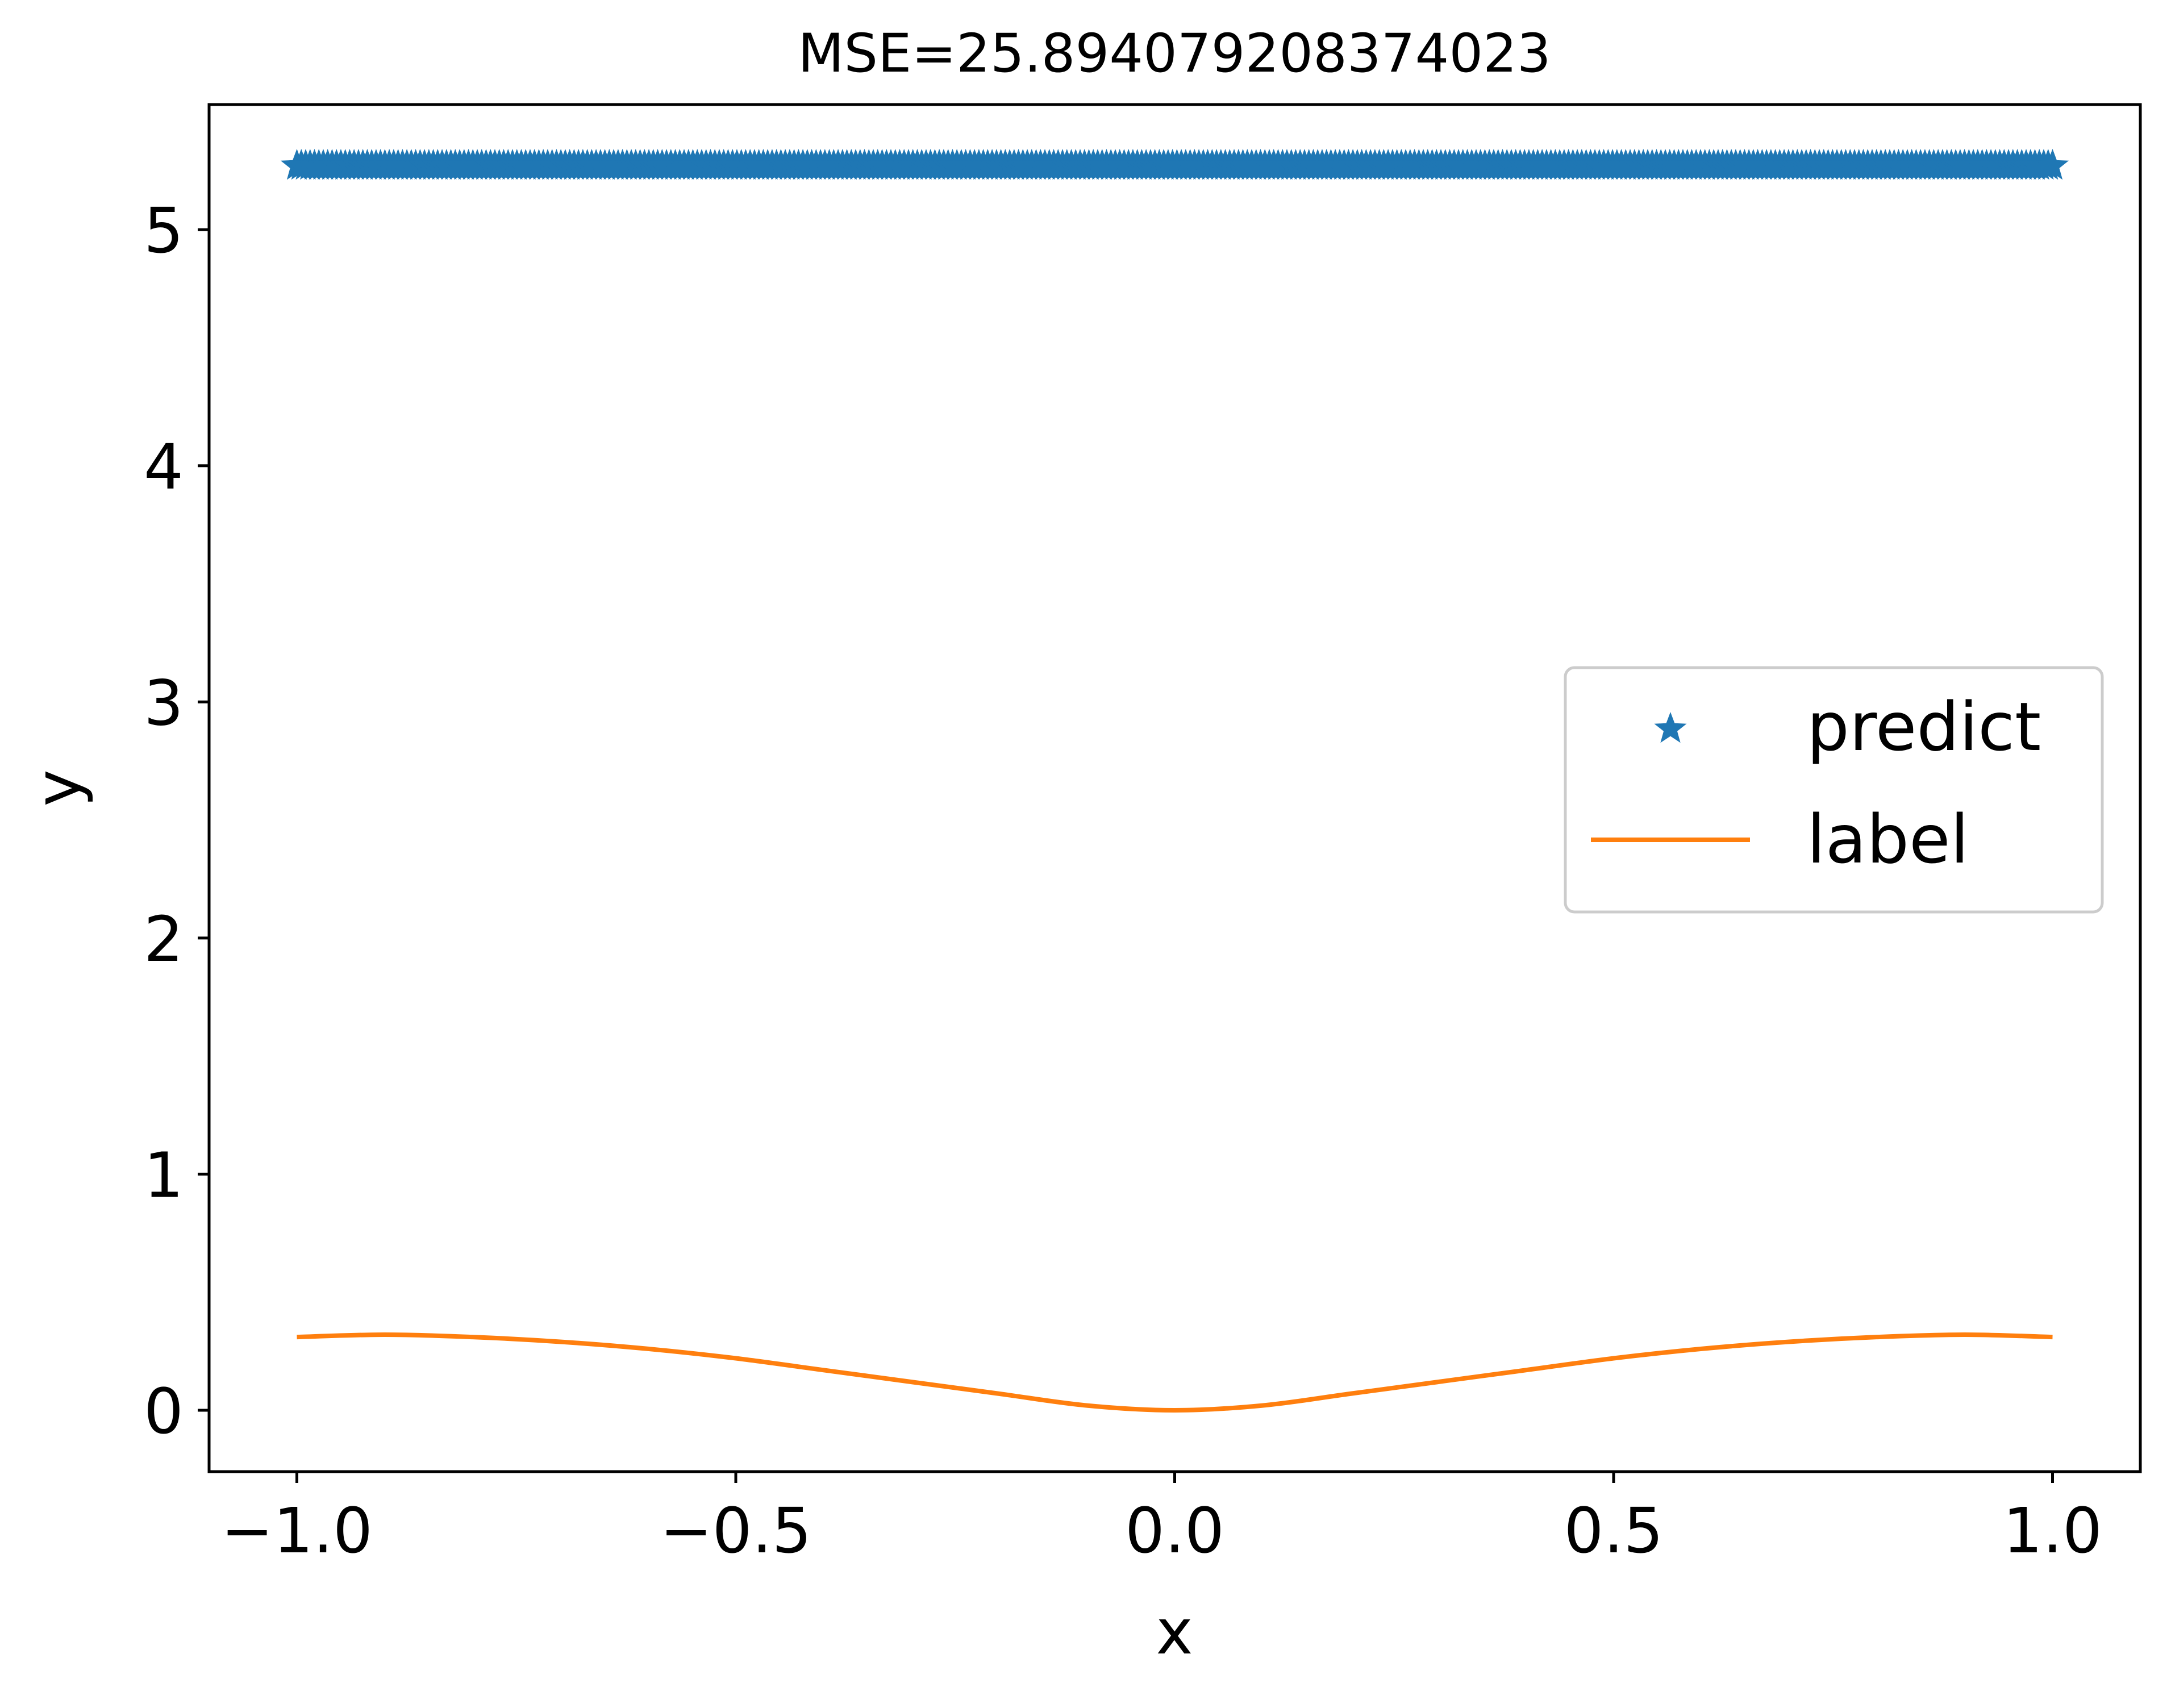 This screenshot has height=1708, width=2171. I want to click on legend-box, so click(1834, 790).